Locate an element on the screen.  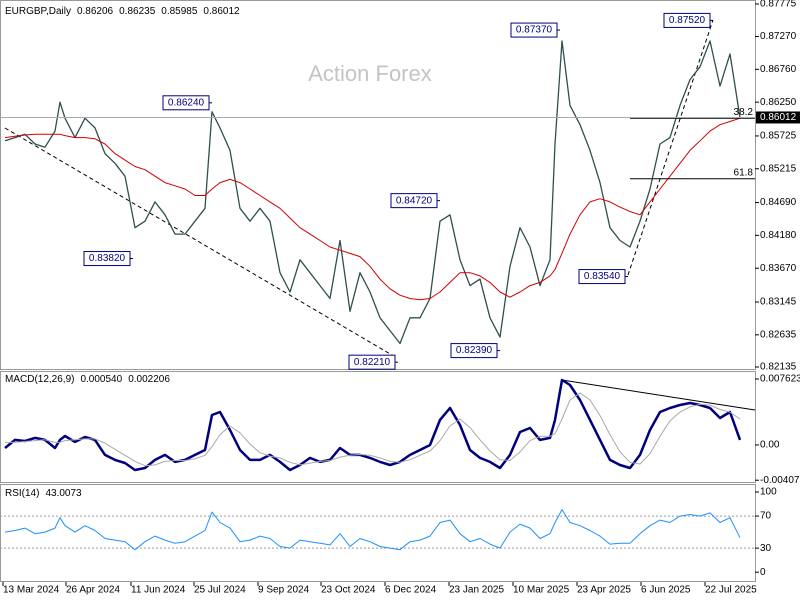
panel-header: EURGBP,Daily 0.86206 0.86235 0.85985 0.86012 is located at coordinates (122, 11).